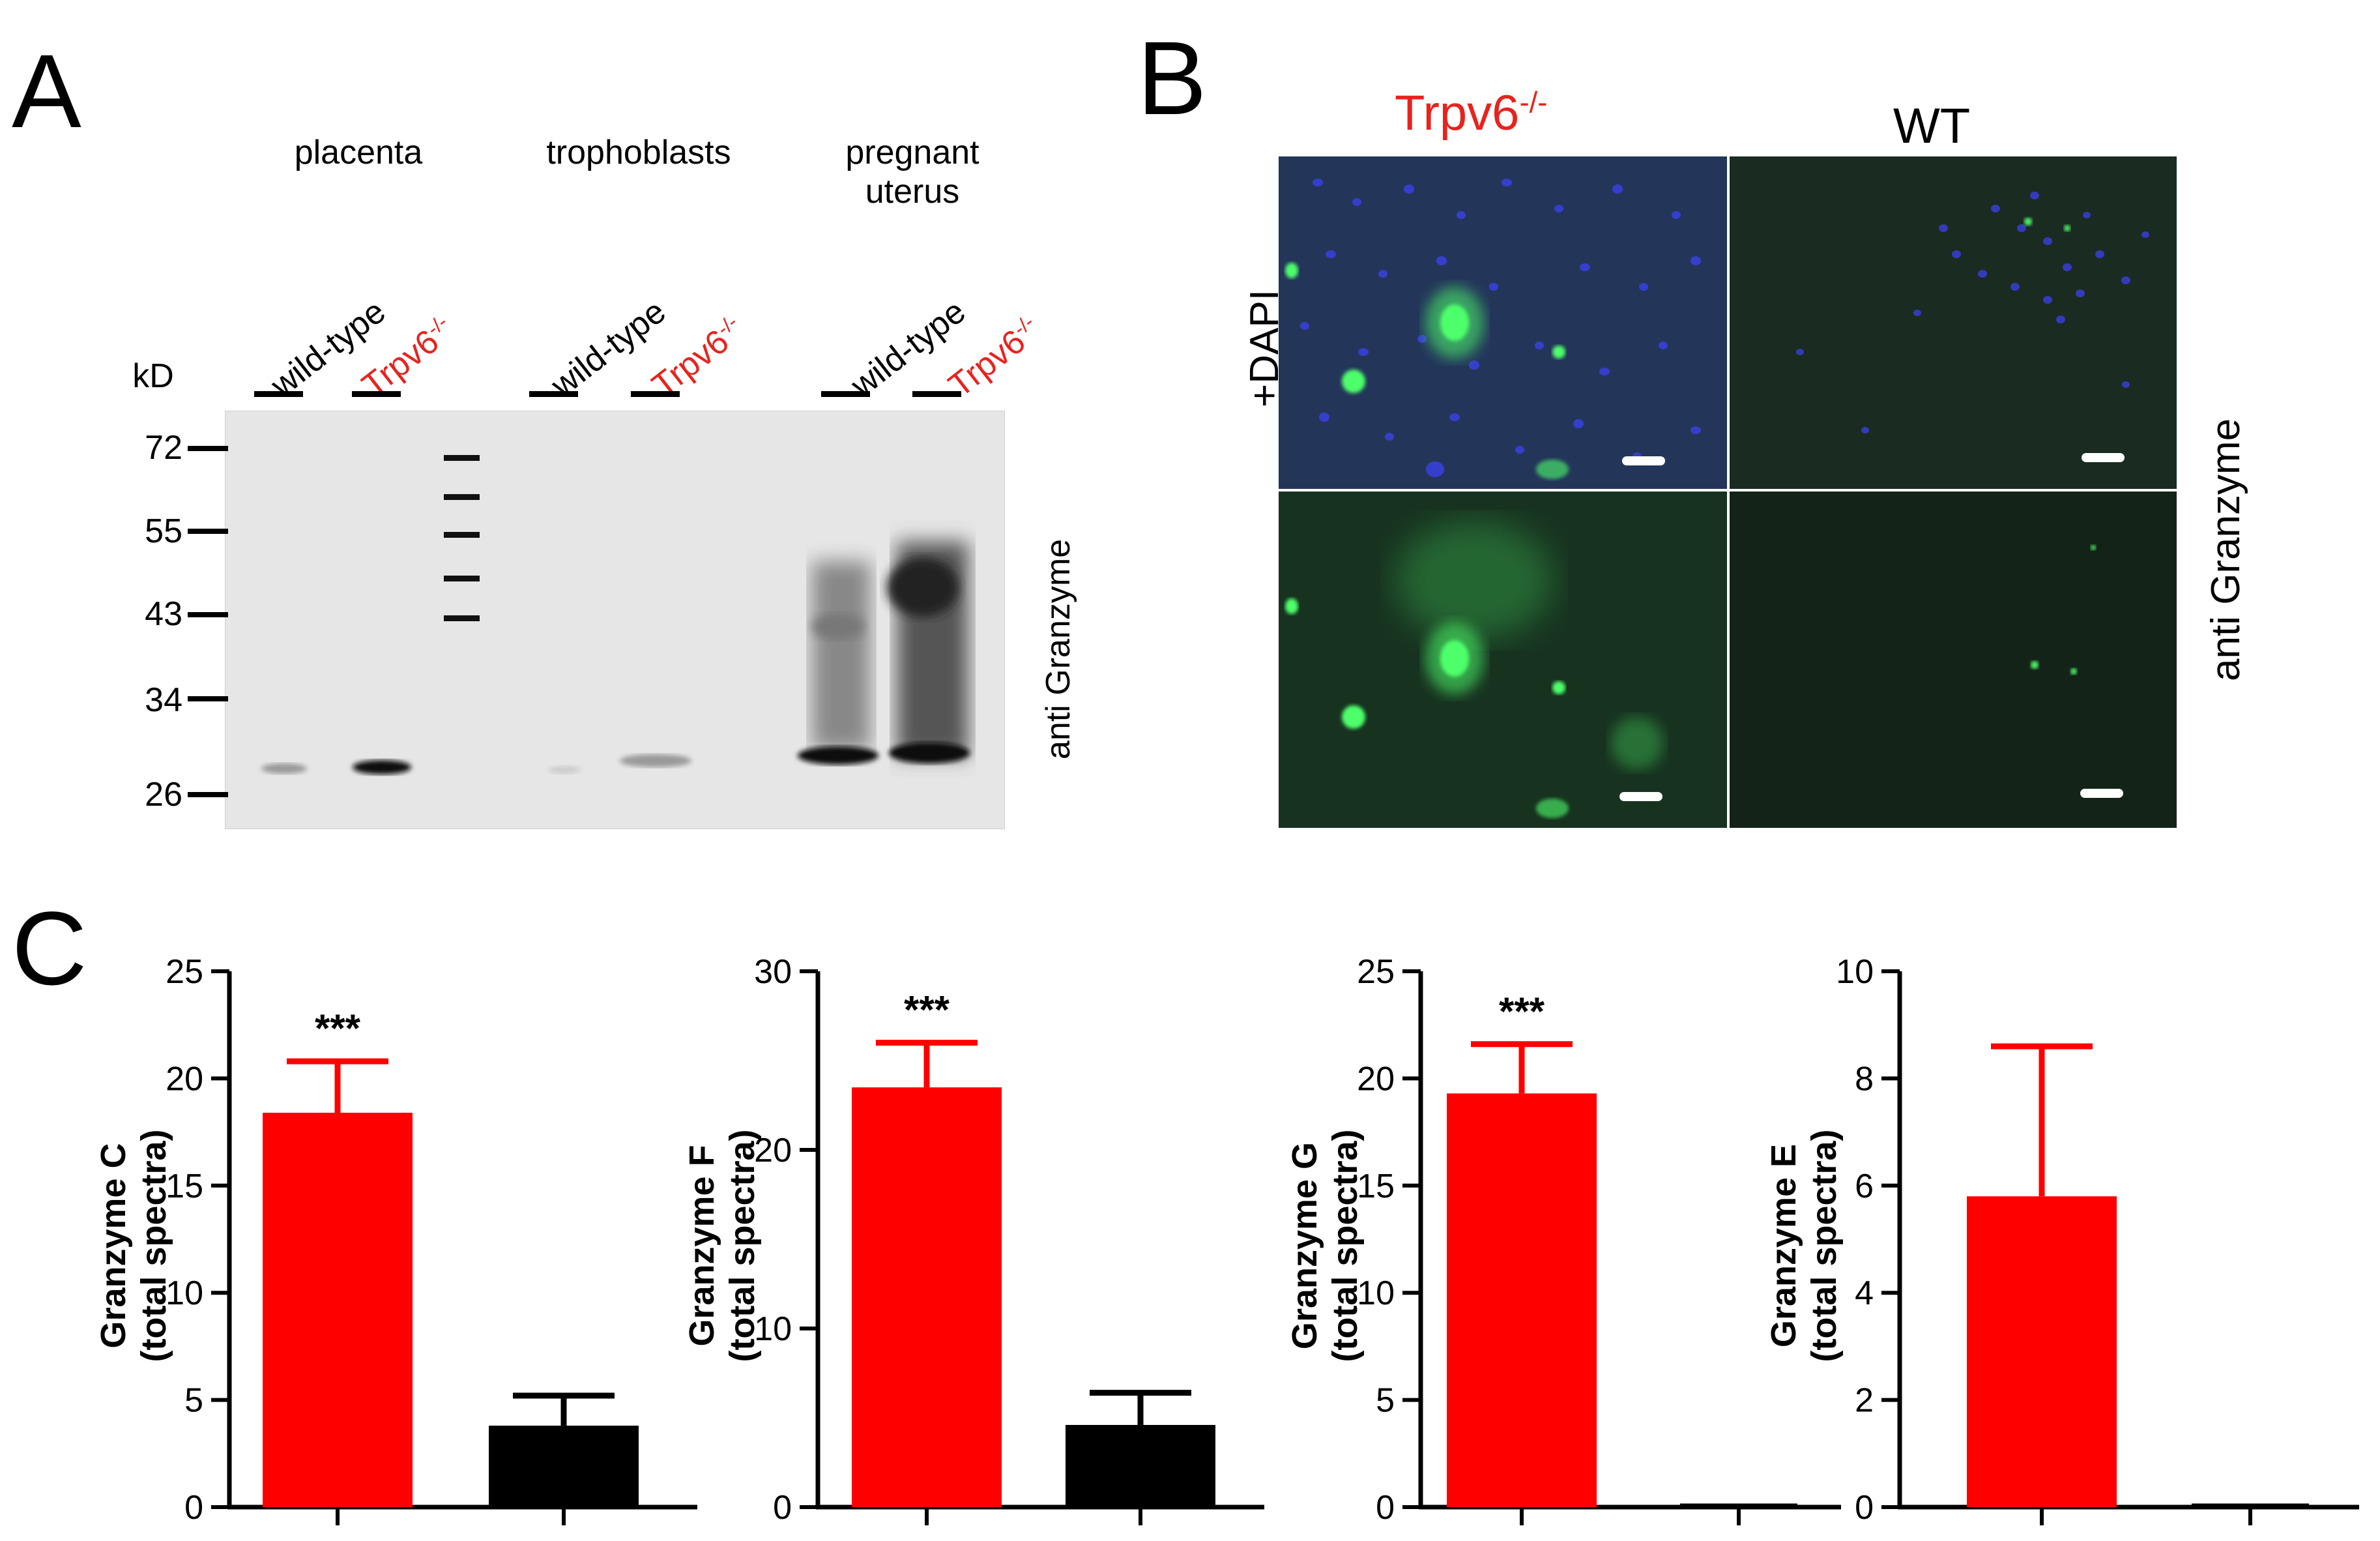  I want to click on group-label-pregnant-uterus: pregnant uterus, so click(912, 172).